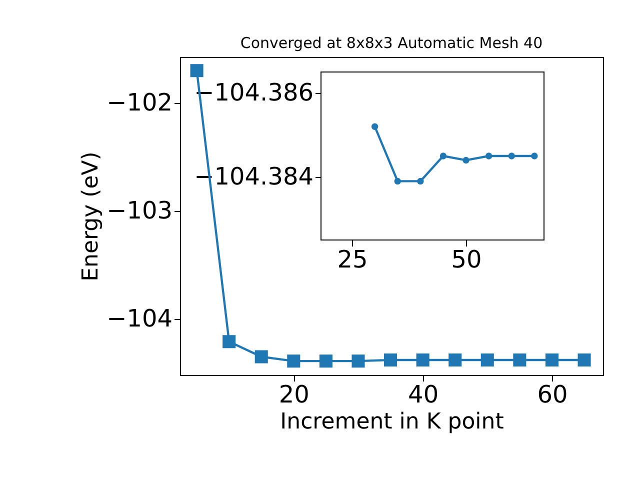  What do you see at coordinates (391, 43) in the screenshot?
I see `chart-title: Converged at 8x8x3 Automatic Mesh 40` at bounding box center [391, 43].